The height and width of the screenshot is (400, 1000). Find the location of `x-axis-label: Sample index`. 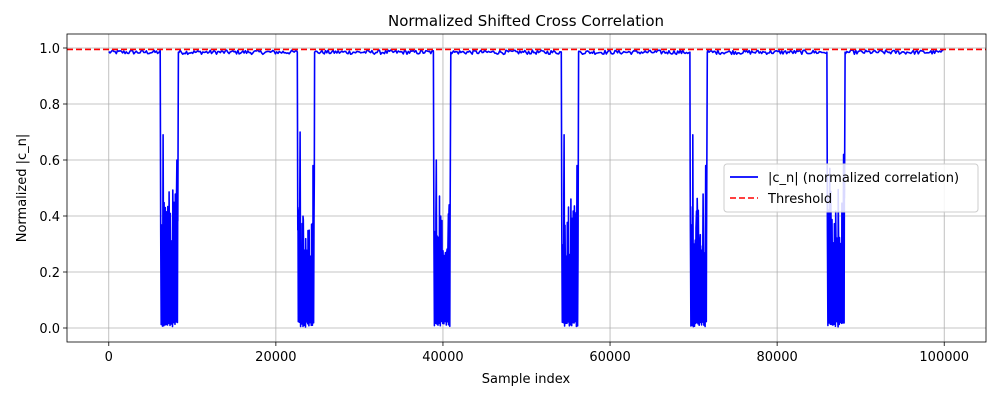

x-axis-label: Sample index is located at coordinates (526, 379).